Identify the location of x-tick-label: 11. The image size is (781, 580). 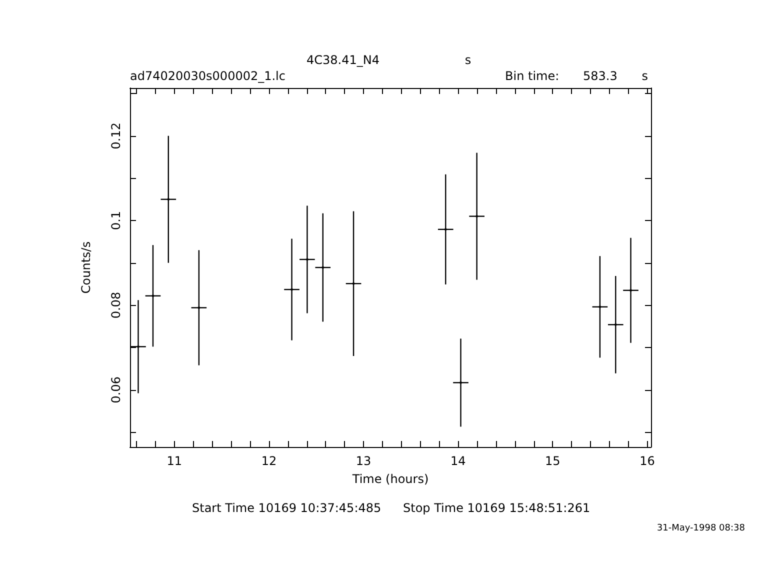
(174, 461).